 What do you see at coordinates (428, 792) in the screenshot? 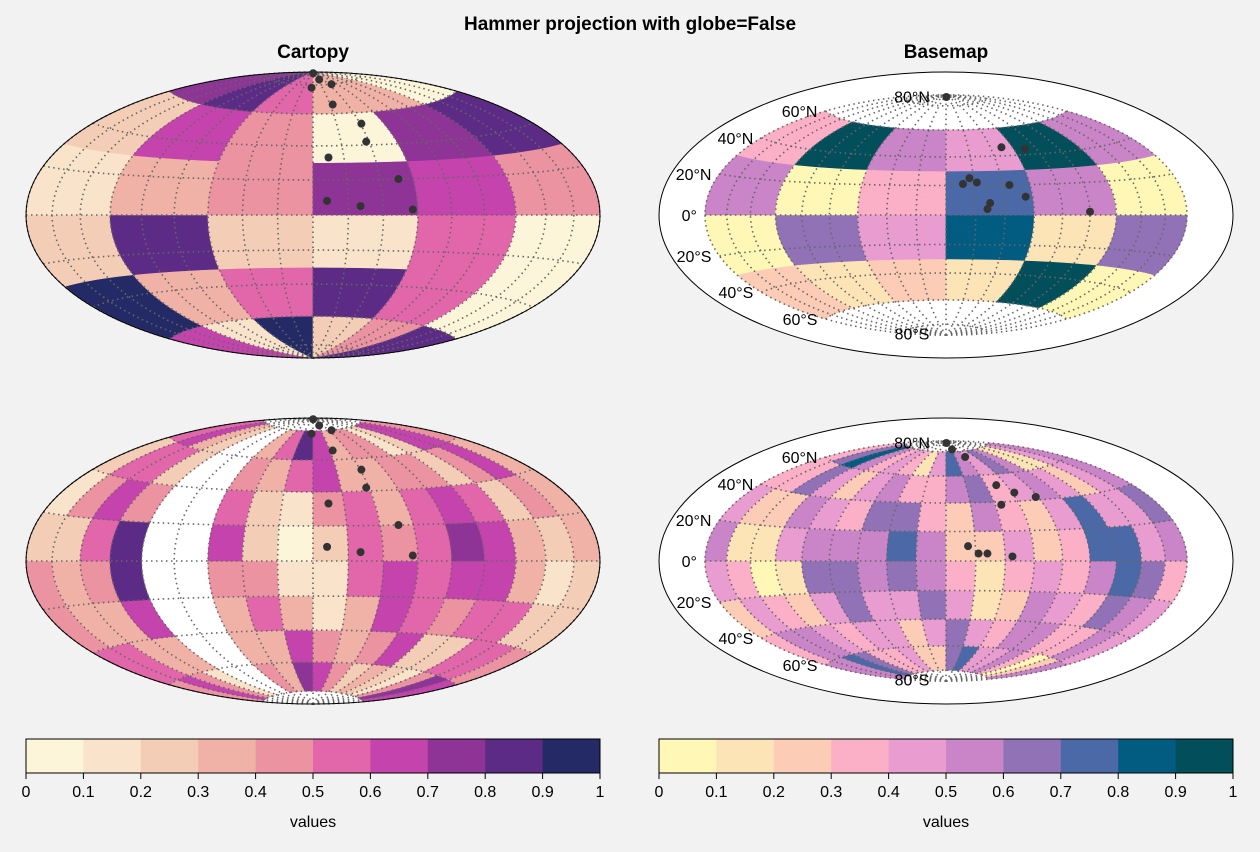
I see `colorbar-tick-label: 0.7` at bounding box center [428, 792].